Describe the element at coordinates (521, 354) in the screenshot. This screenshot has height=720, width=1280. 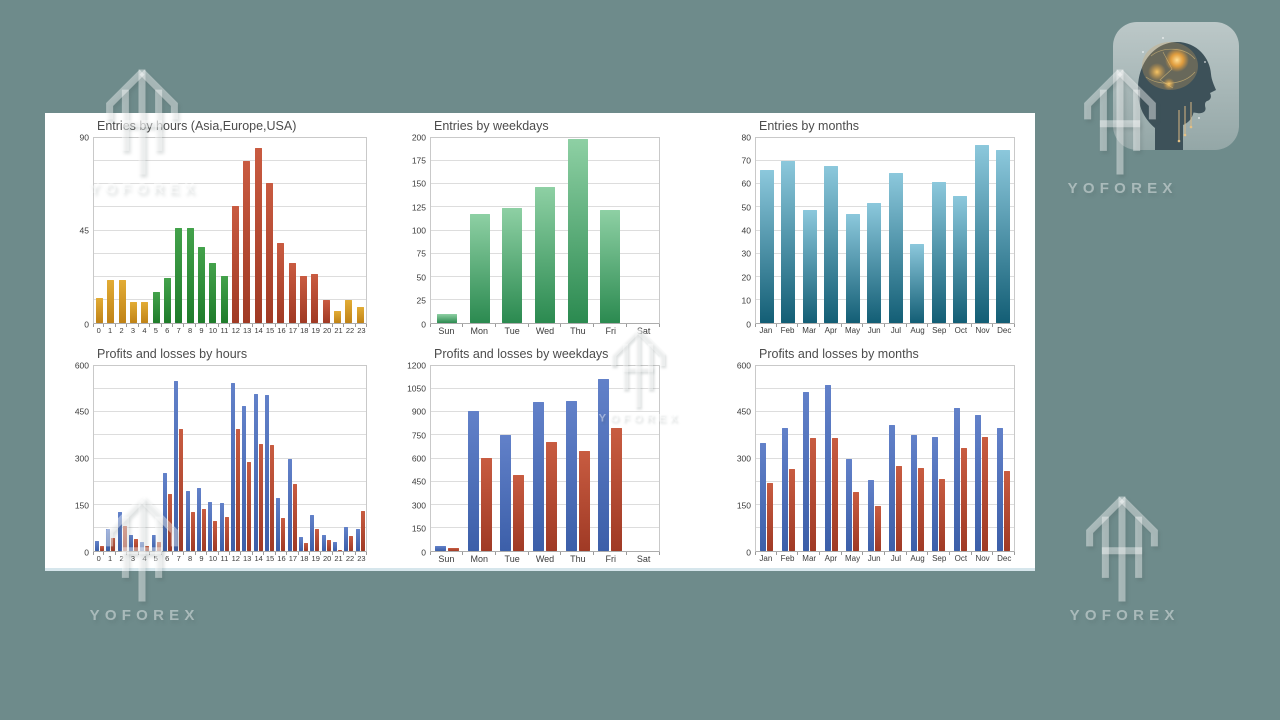
I see `chart-title: Profits and losses by weekdays` at that location.